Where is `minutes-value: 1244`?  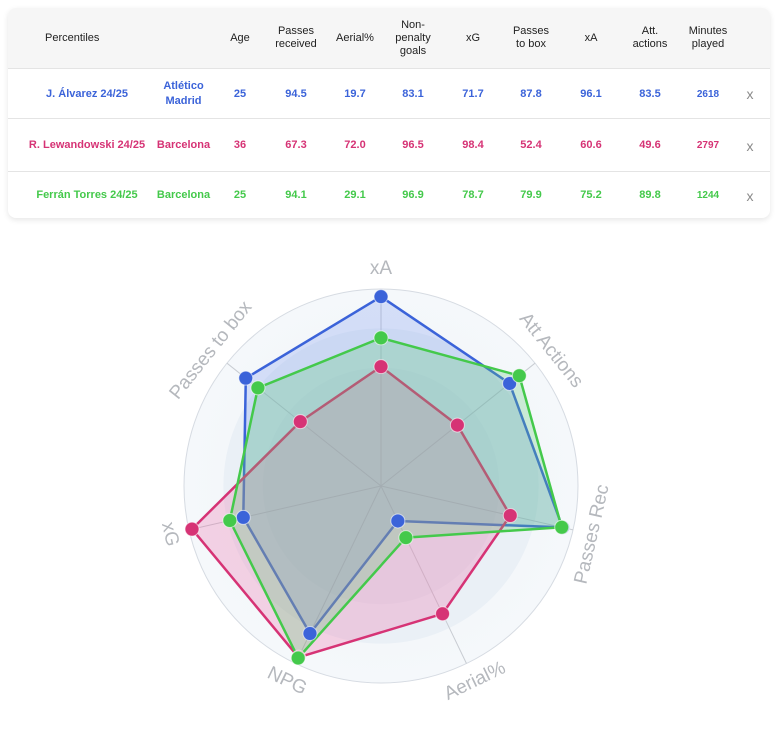 minutes-value: 1244 is located at coordinates (708, 195).